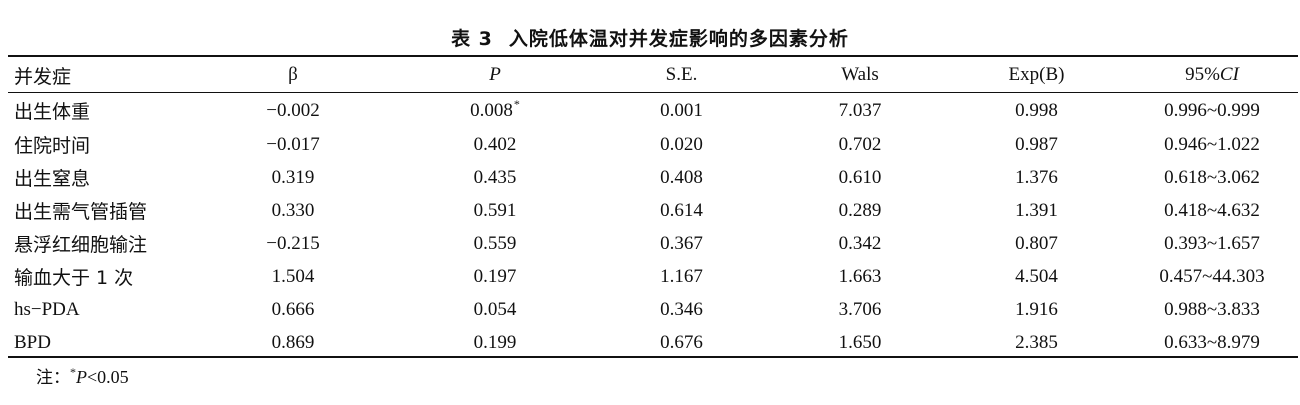 This screenshot has height=405, width=1300. Describe the element at coordinates (1036, 309) in the screenshot. I see `cell-exp: 1.916` at that location.